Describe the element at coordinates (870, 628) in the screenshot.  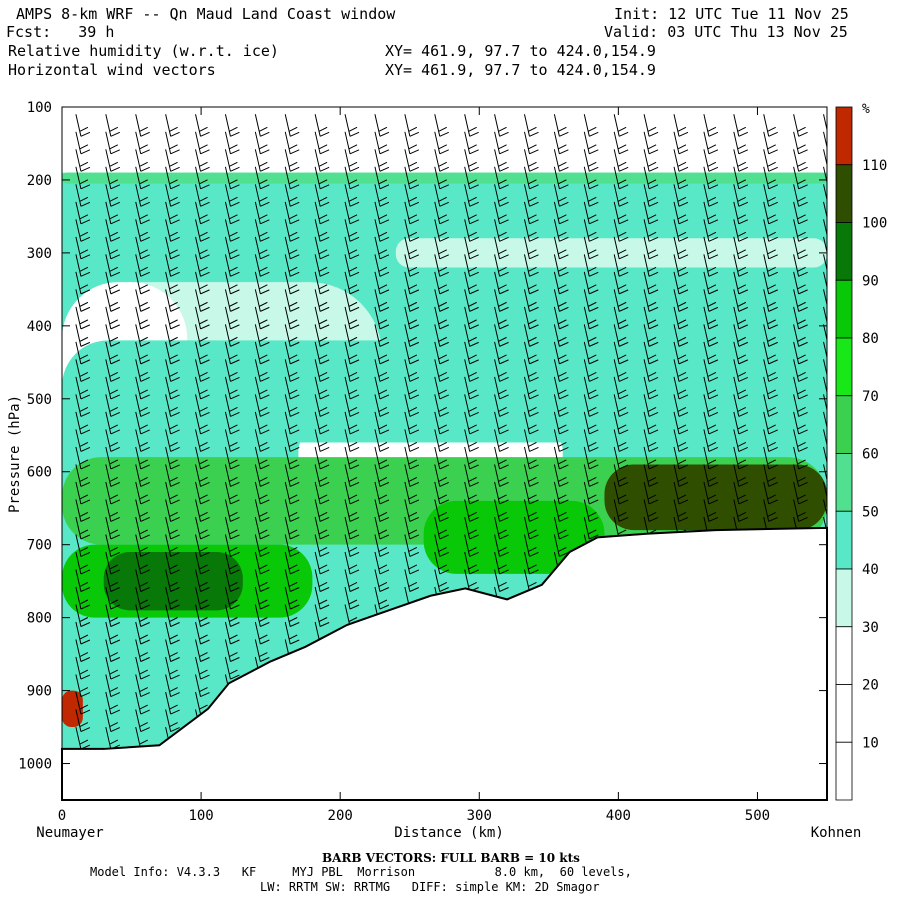
I see `colorbar-label: 30` at that location.